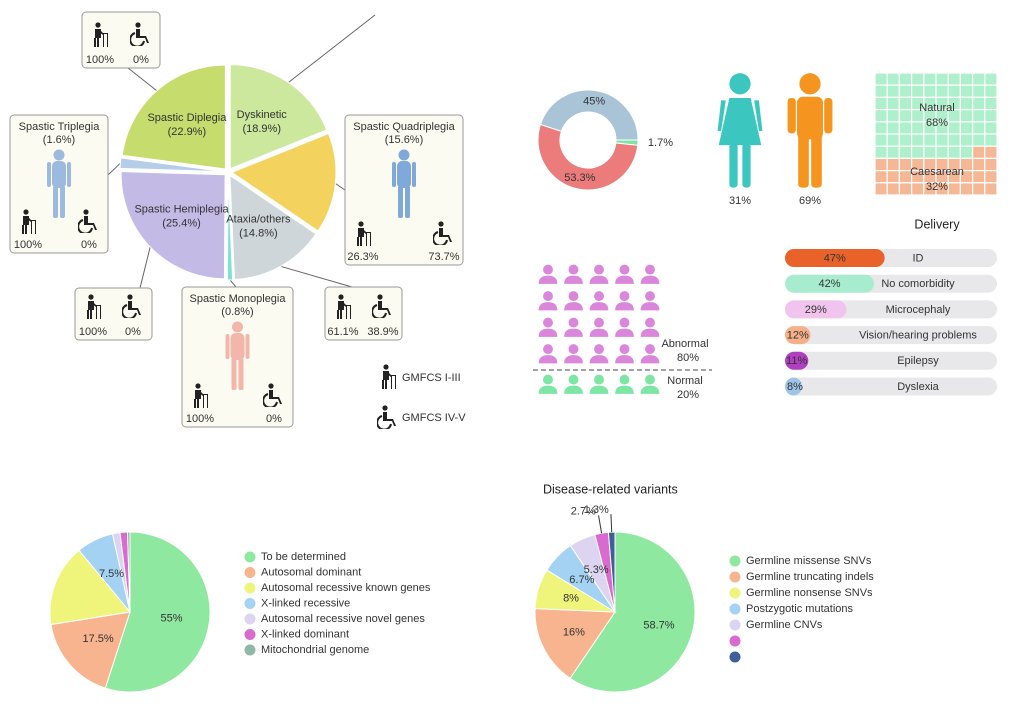 The height and width of the screenshot is (709, 1009). What do you see at coordinates (684, 344) in the screenshot?
I see `group-label: Abnormal` at bounding box center [684, 344].